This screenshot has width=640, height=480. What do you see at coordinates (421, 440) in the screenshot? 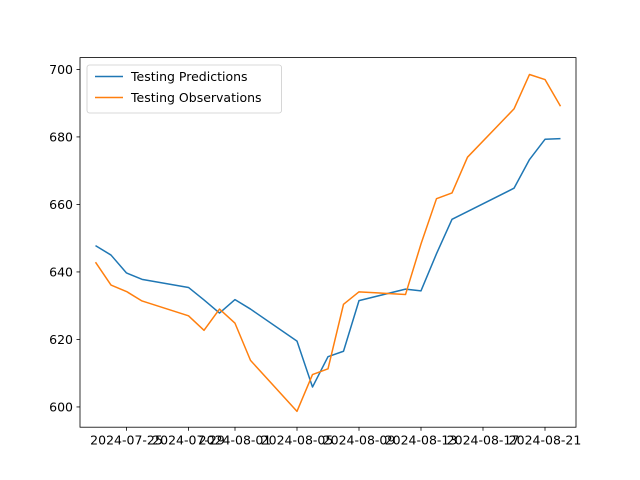
I see `x-tick-label: 2024-08-13` at bounding box center [421, 440].